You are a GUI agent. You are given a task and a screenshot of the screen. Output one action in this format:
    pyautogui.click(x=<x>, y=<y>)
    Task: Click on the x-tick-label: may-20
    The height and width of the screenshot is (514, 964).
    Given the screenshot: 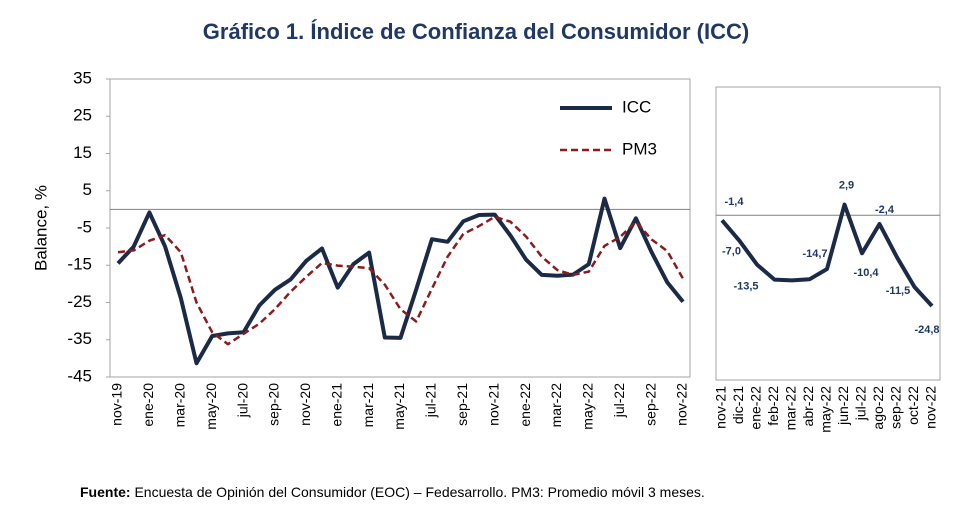 What is the action you would take?
    pyautogui.click(x=211, y=406)
    